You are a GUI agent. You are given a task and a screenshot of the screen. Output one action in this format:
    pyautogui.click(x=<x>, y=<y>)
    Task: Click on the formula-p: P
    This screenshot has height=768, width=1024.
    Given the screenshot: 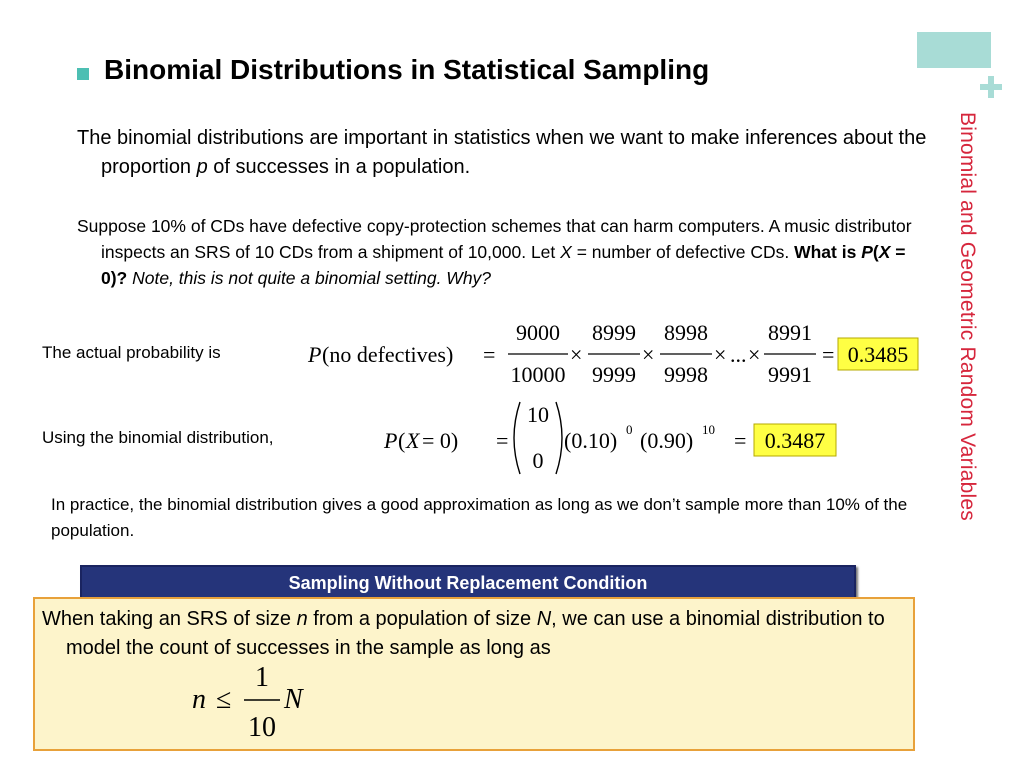 What is the action you would take?
    pyautogui.click(x=314, y=354)
    